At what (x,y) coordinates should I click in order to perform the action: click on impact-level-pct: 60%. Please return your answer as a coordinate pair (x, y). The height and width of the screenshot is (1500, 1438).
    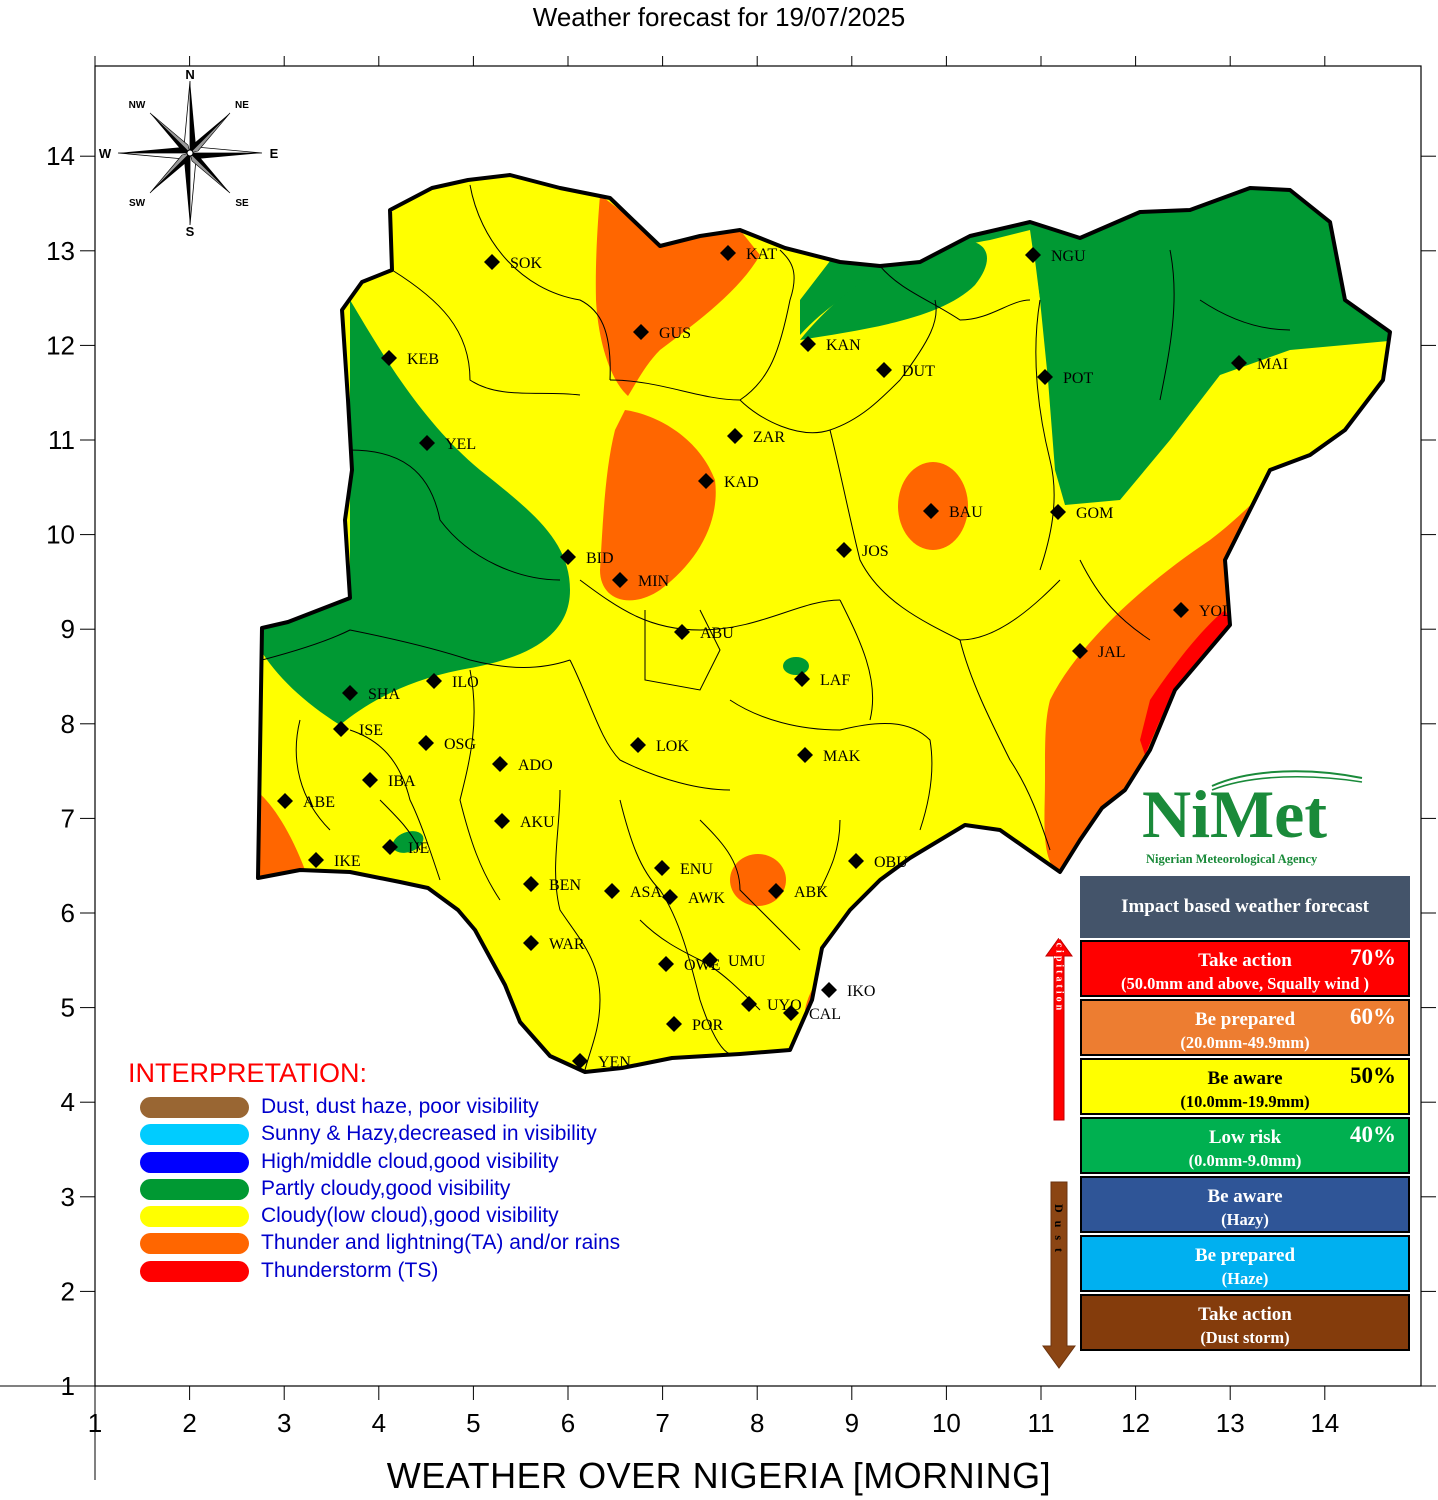
    Looking at the image, I should click on (1373, 1016).